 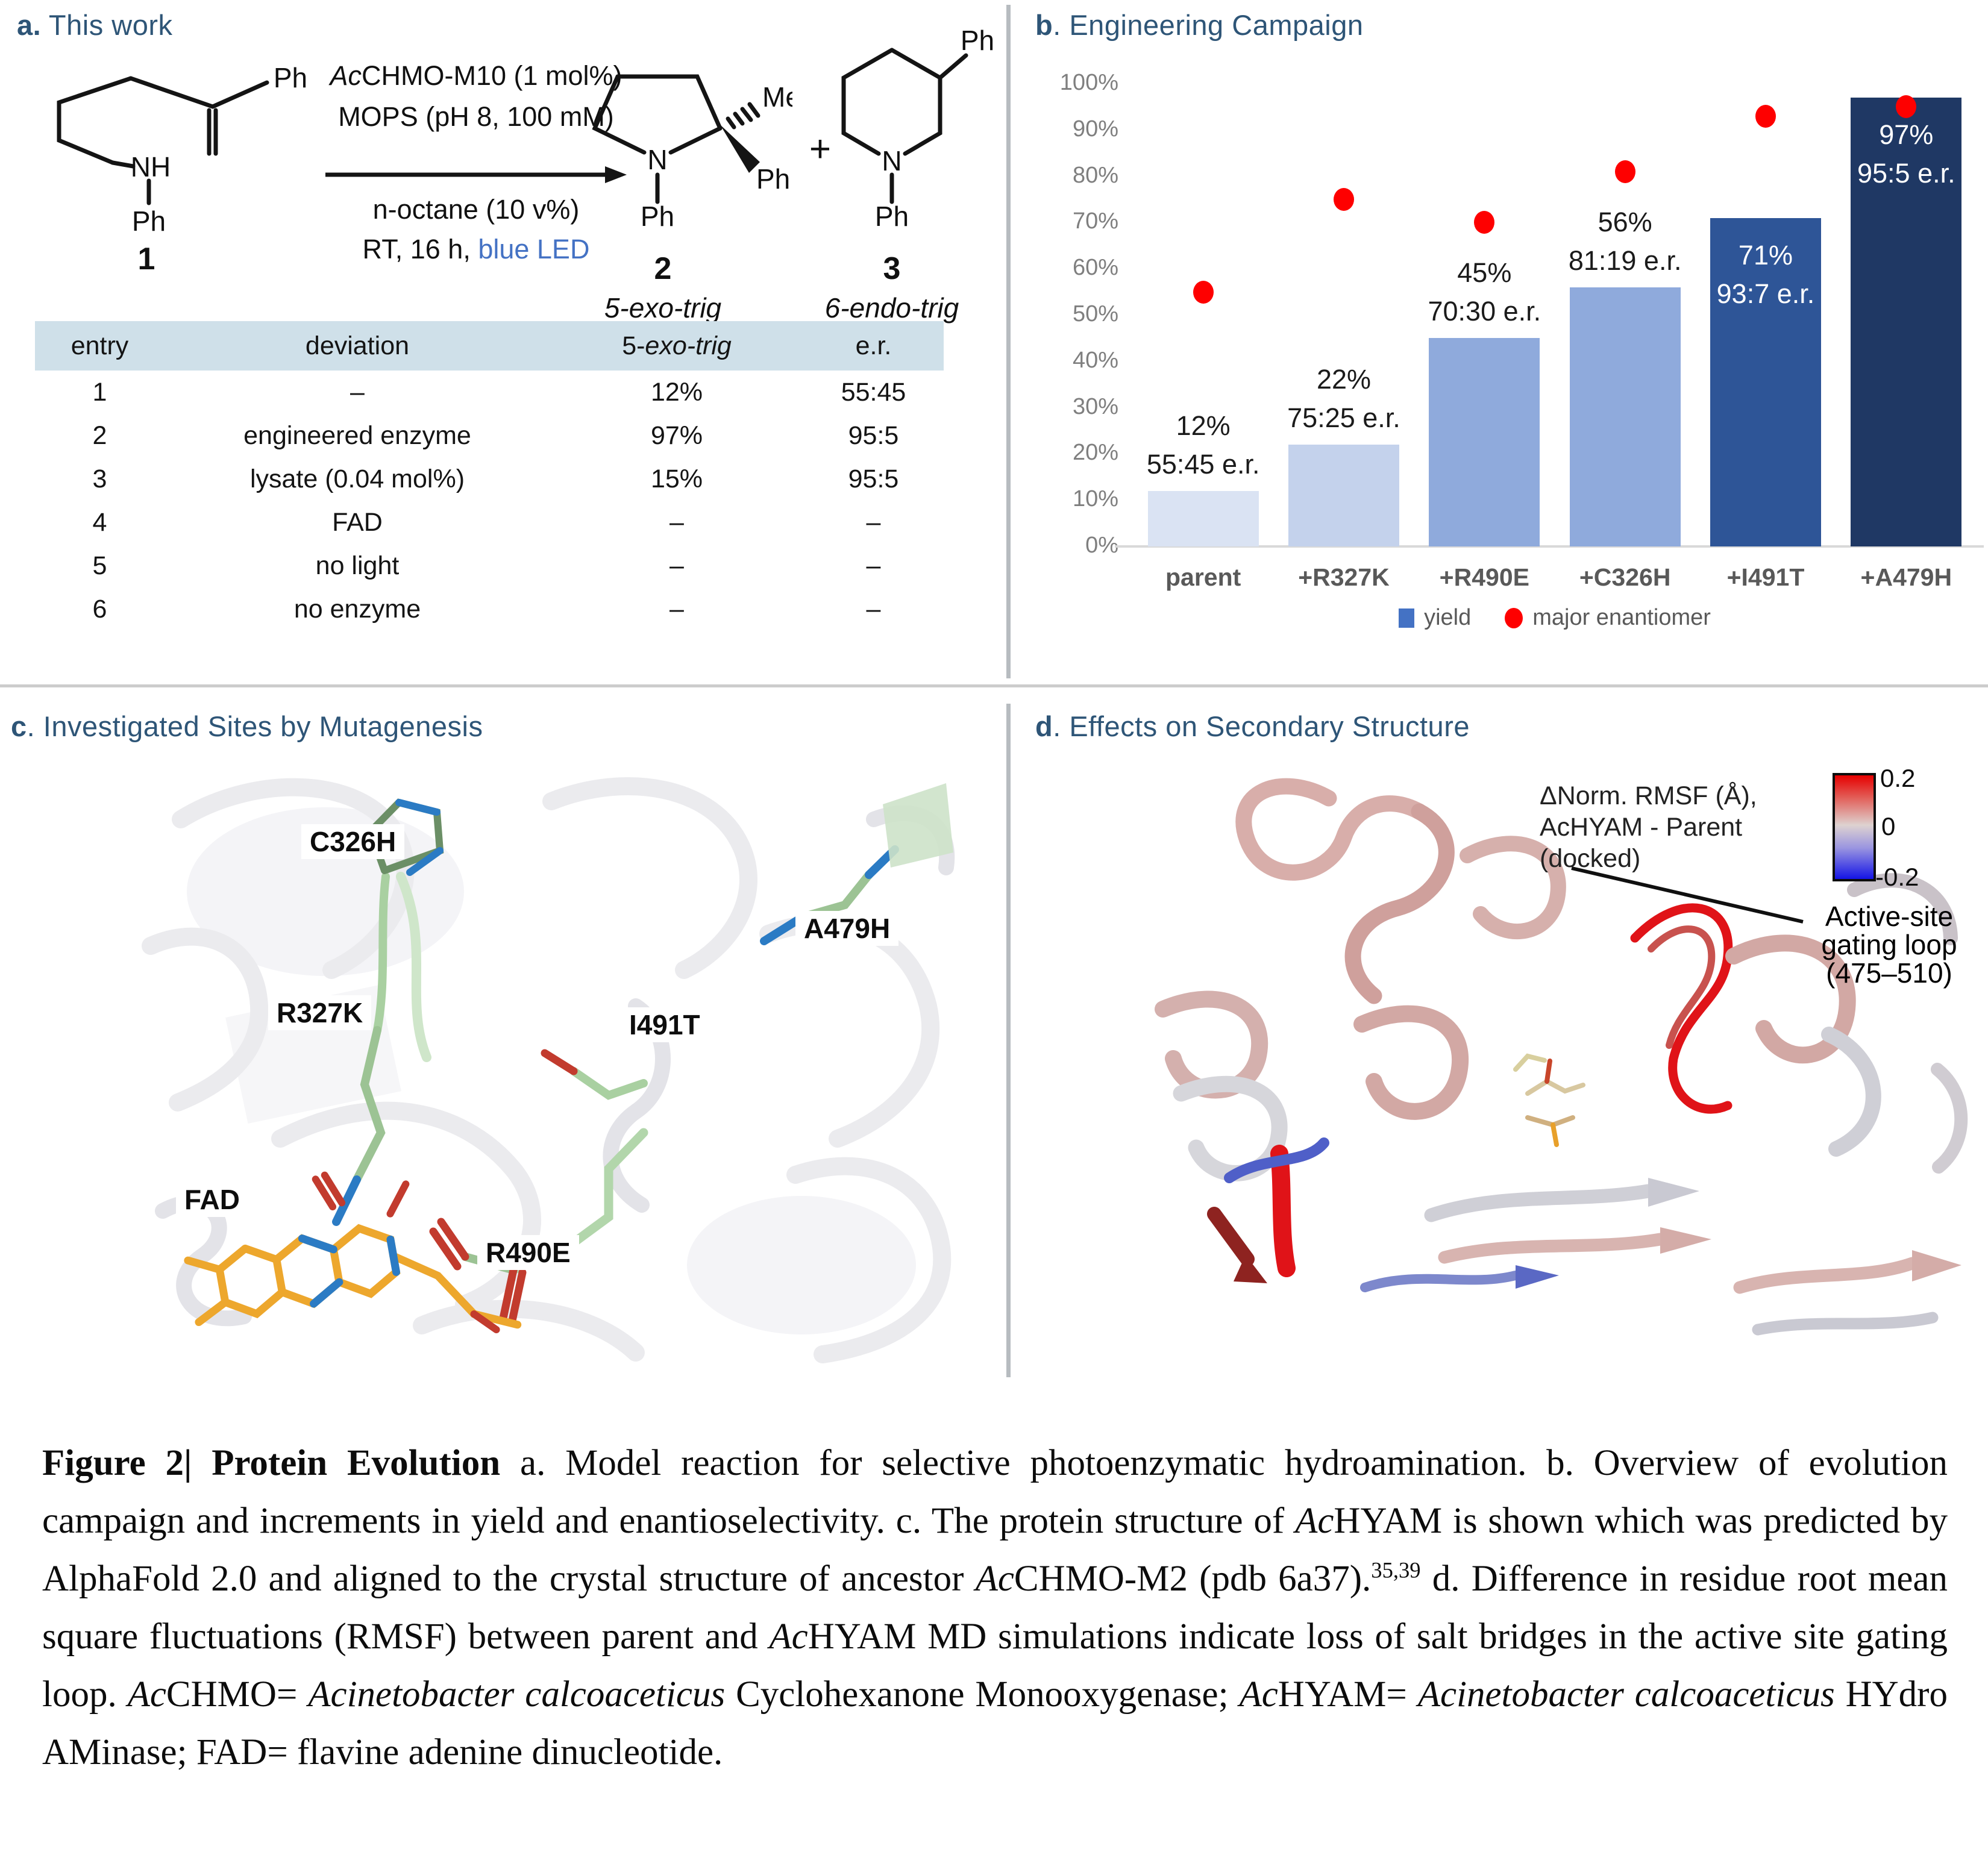 What do you see at coordinates (271, 1463) in the screenshot?
I see `caption-segment: Figure 2| Protein Evolution` at bounding box center [271, 1463].